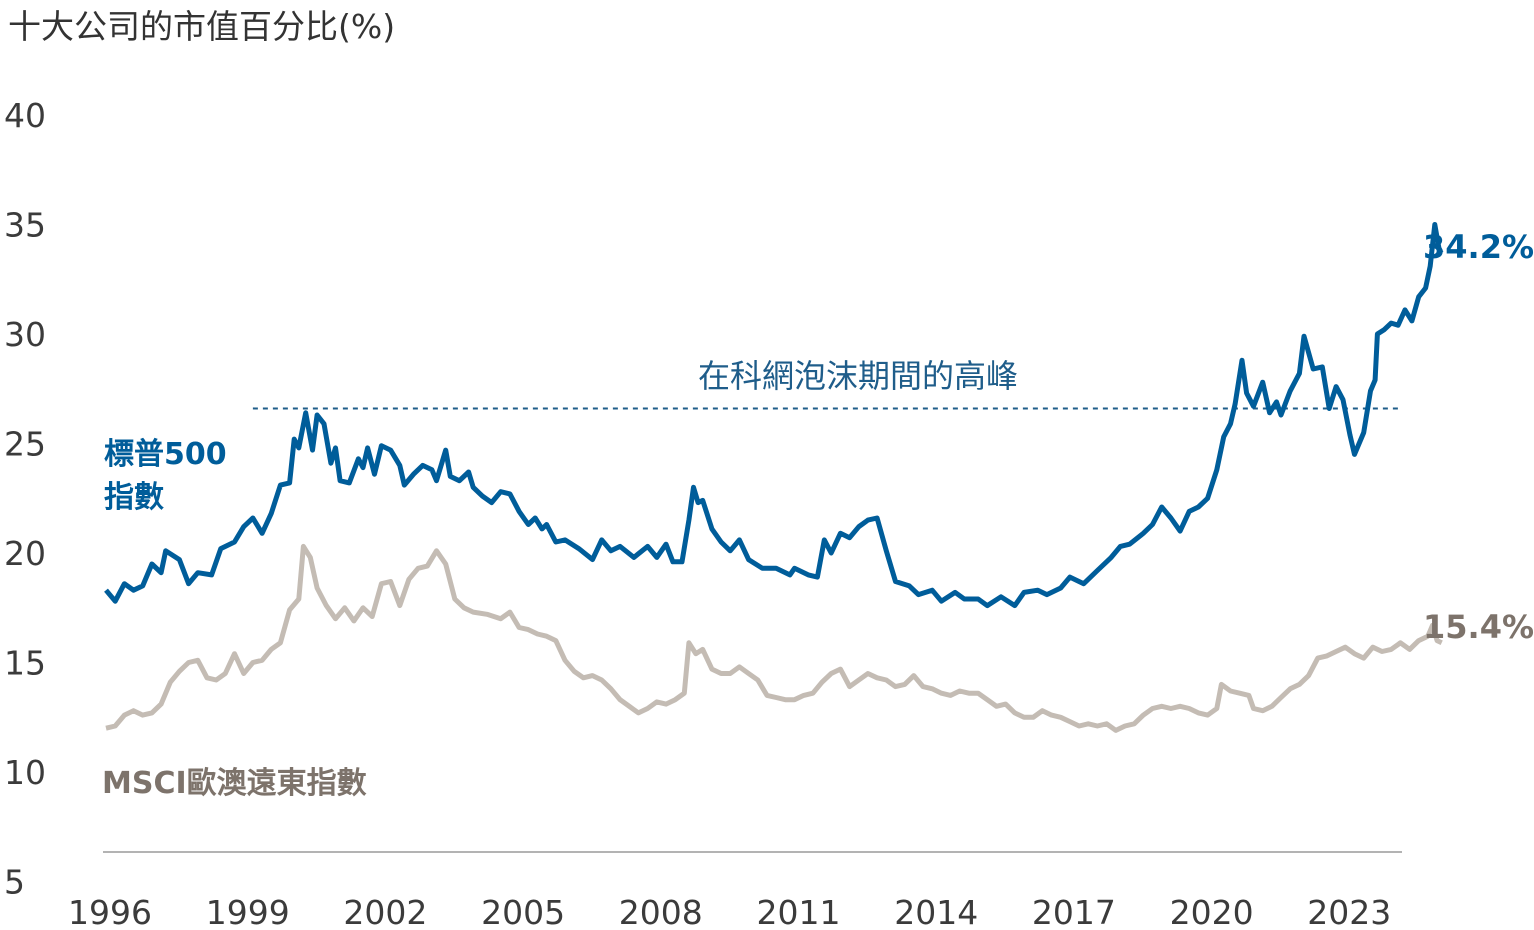 The height and width of the screenshot is (930, 1534). What do you see at coordinates (799, 911) in the screenshot?
I see `x-tick-label: 2011` at bounding box center [799, 911].